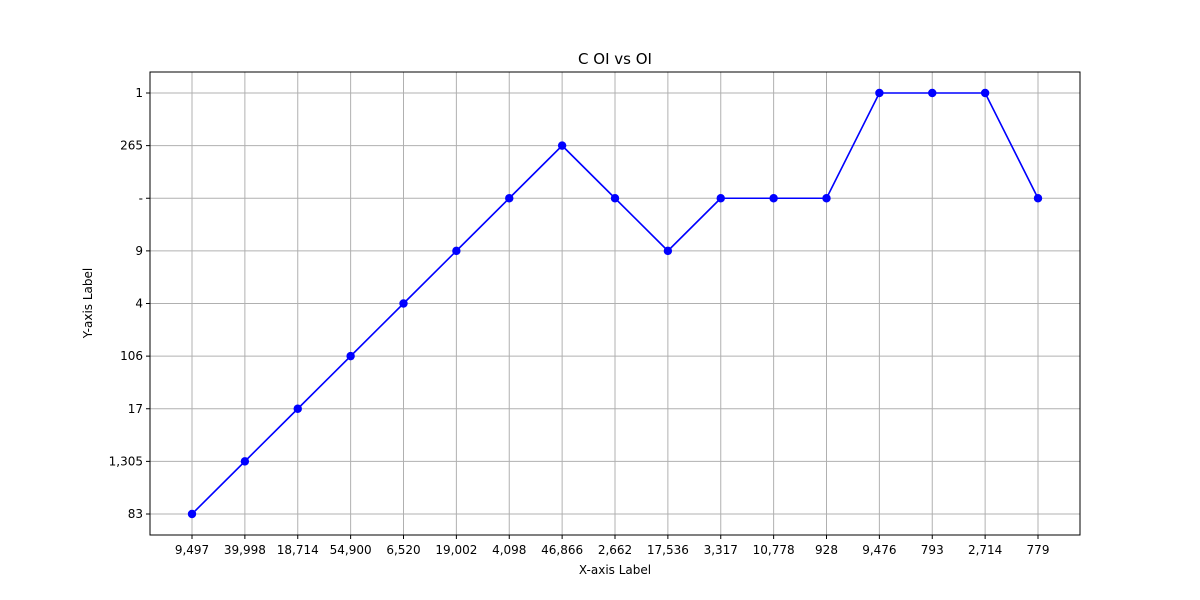 The width and height of the screenshot is (1200, 600). Describe the element at coordinates (826, 550) in the screenshot. I see `x-tick-label: 928` at that location.